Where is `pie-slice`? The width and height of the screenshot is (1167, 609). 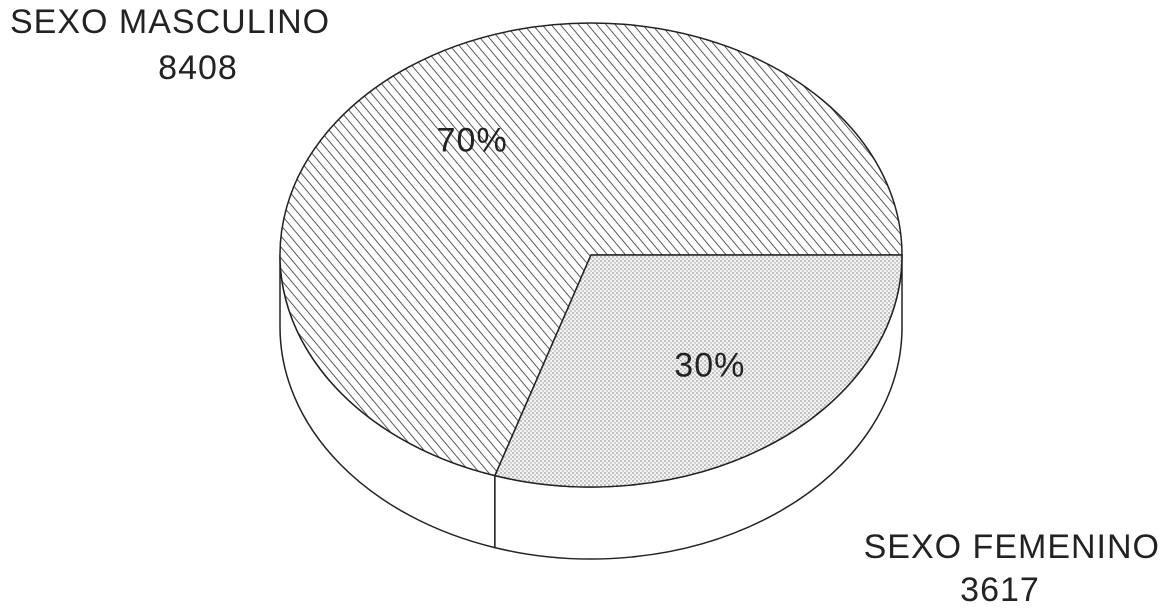 pie-slice is located at coordinates (698, 371).